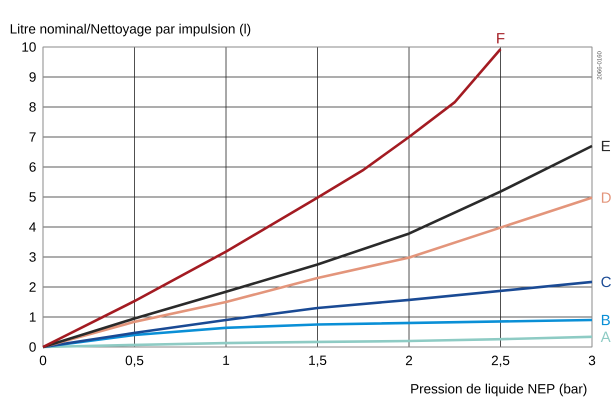  What do you see at coordinates (605, 337) in the screenshot?
I see `series-label: A` at bounding box center [605, 337].